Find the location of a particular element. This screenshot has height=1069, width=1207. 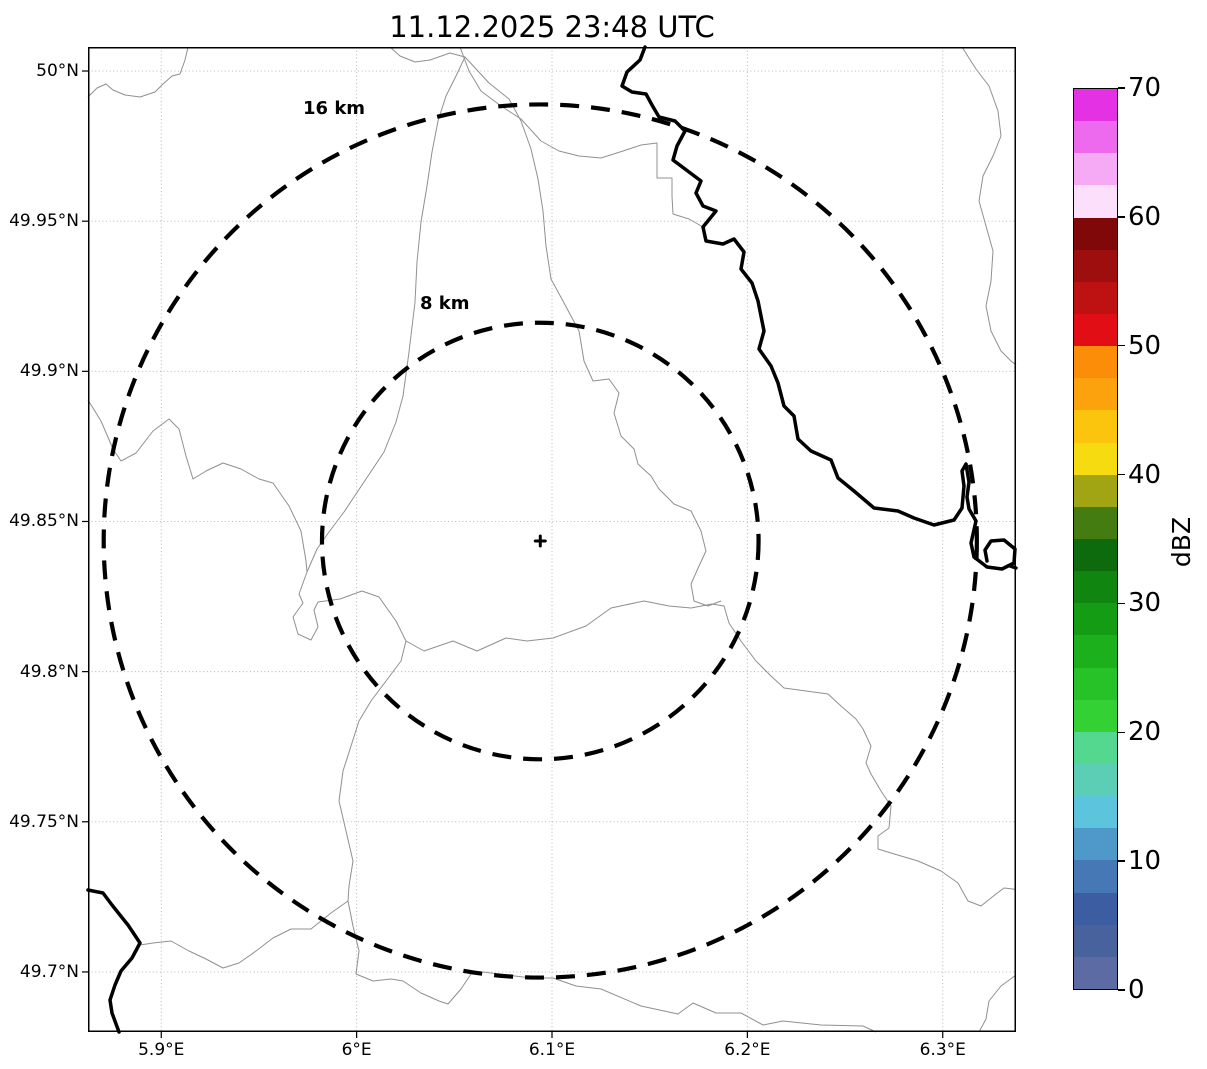

colorbar-unit-label: dBZ is located at coordinates (1181, 542).